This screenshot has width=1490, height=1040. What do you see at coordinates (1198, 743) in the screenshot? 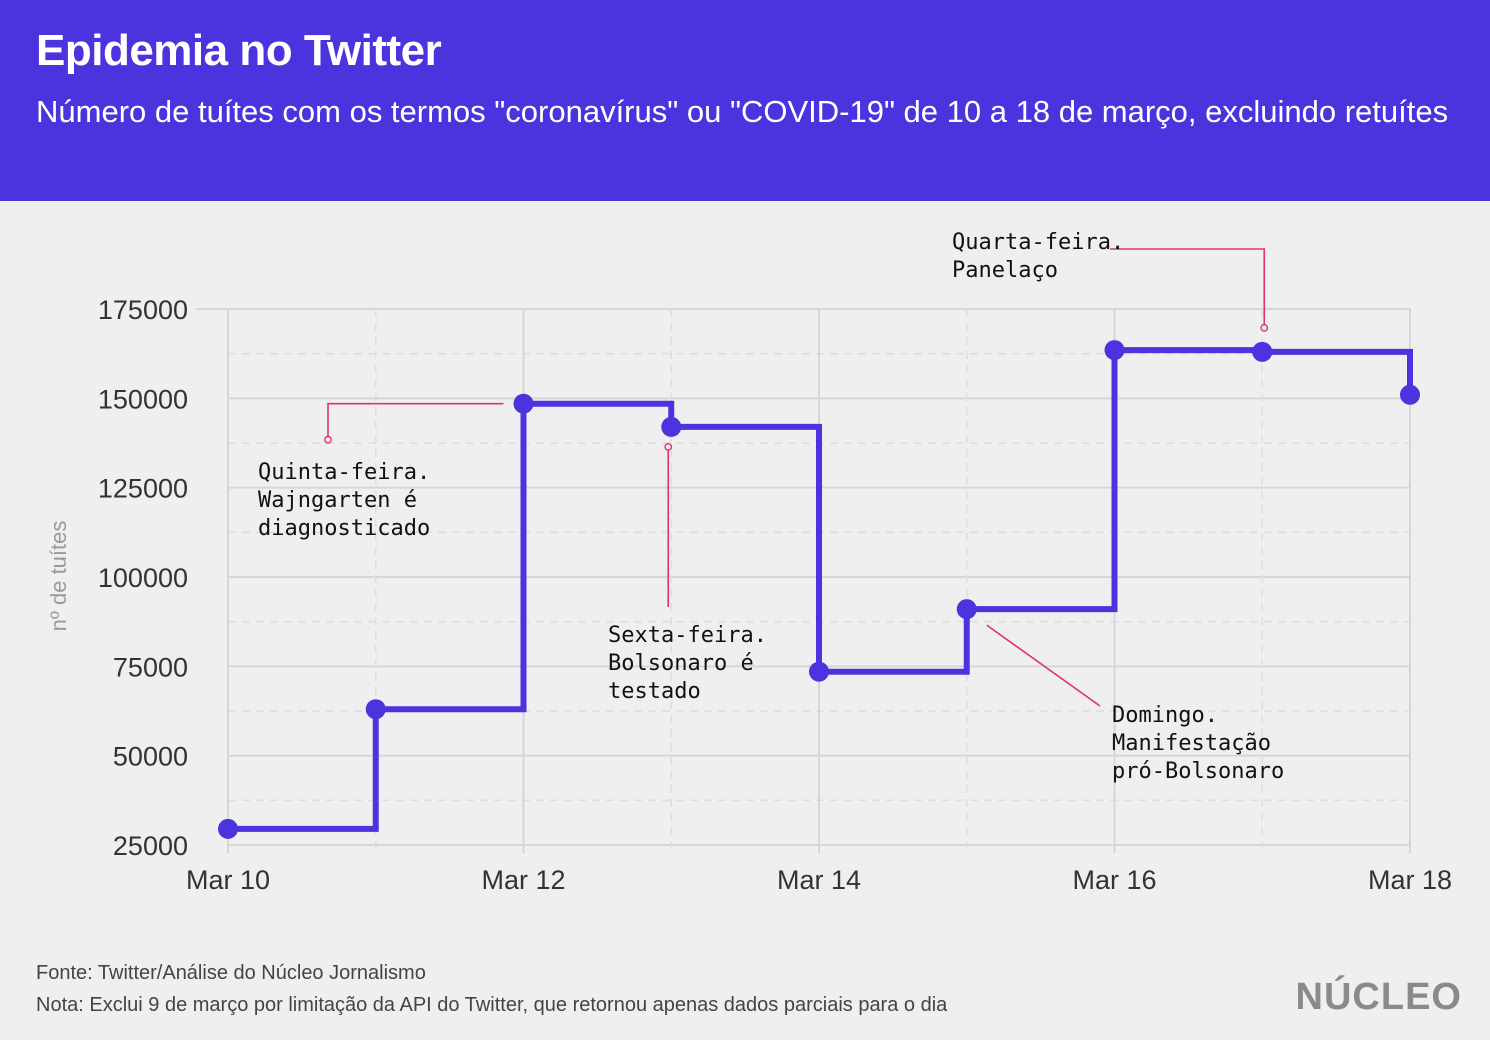
I see `annotation-text: Domingo. Manifestação pró-Bolsonaro` at bounding box center [1198, 743].